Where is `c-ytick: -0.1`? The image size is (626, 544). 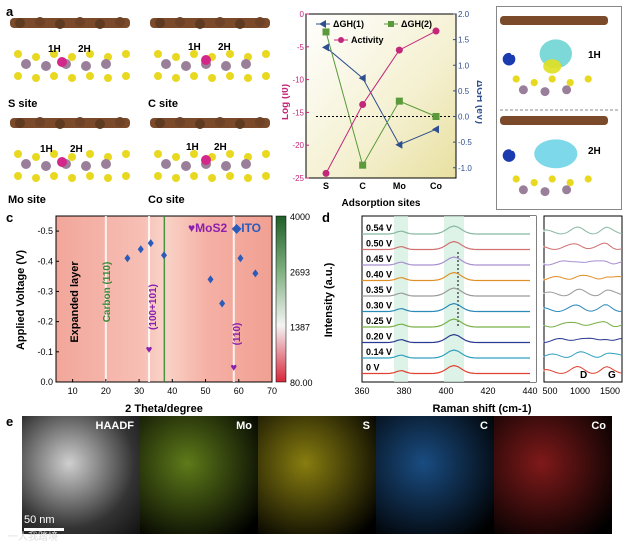 c-ytick: -0.1 is located at coordinates (45, 352).